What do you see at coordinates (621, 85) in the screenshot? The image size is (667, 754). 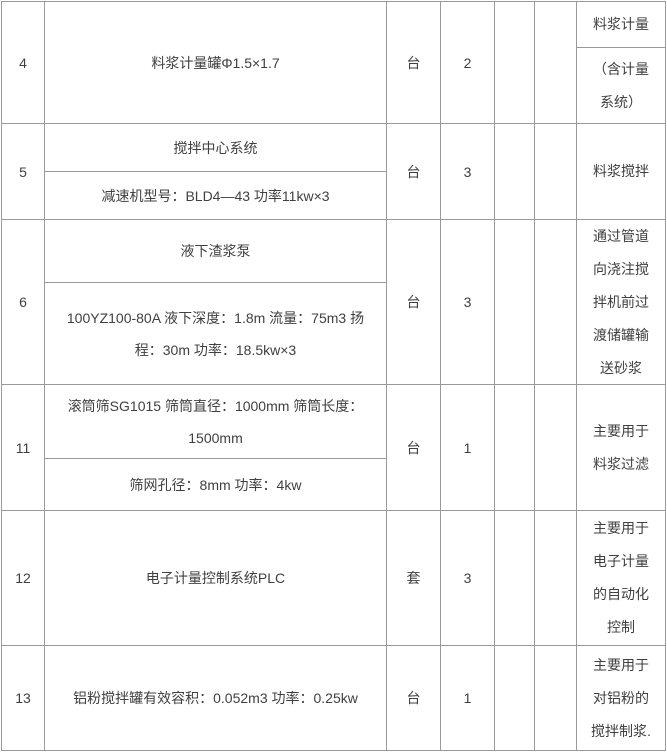 I see `note-text: （含计量系统）` at bounding box center [621, 85].